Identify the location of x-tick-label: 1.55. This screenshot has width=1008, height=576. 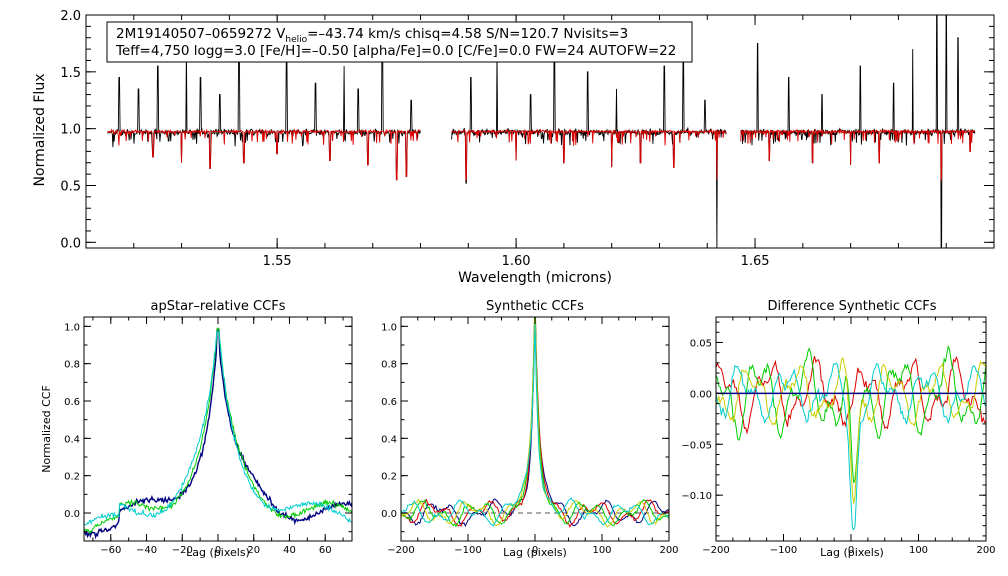
(277, 261).